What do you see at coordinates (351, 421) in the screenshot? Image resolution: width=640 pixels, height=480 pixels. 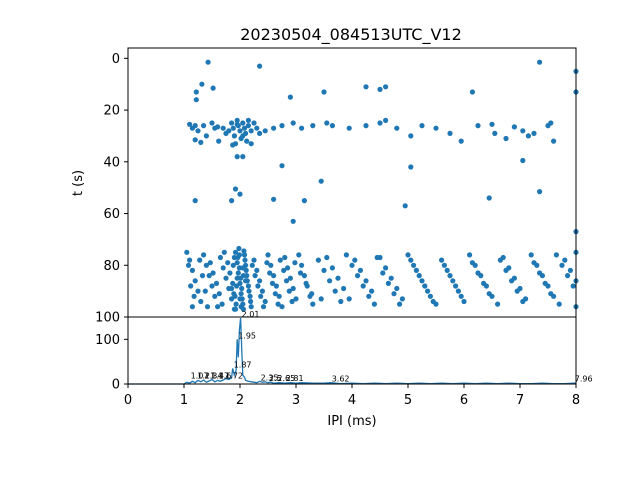 I see `histogram-x-label: IPI (ms)` at bounding box center [351, 421].